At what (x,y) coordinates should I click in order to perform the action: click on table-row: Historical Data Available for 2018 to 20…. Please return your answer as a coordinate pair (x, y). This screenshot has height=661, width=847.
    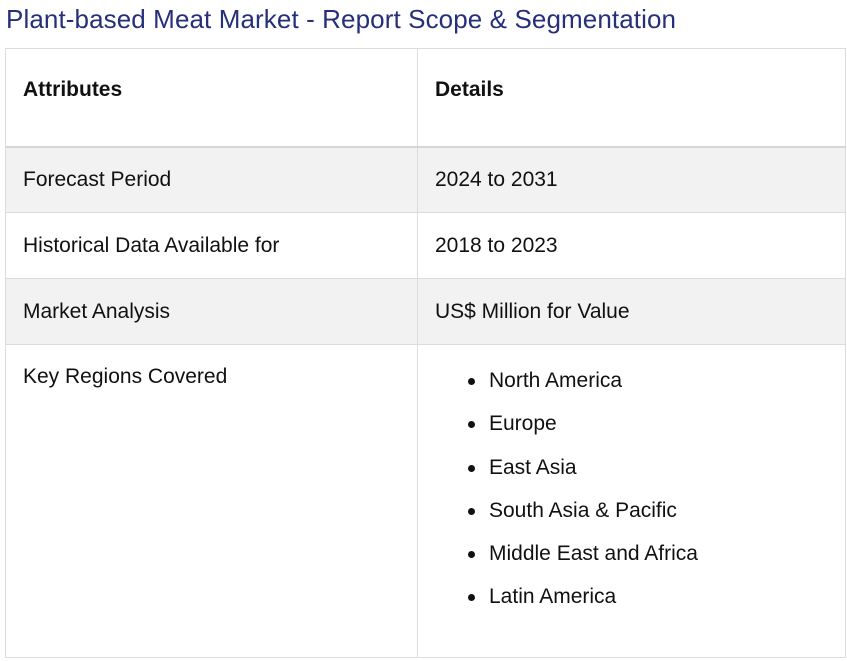
    Looking at the image, I should click on (425, 245).